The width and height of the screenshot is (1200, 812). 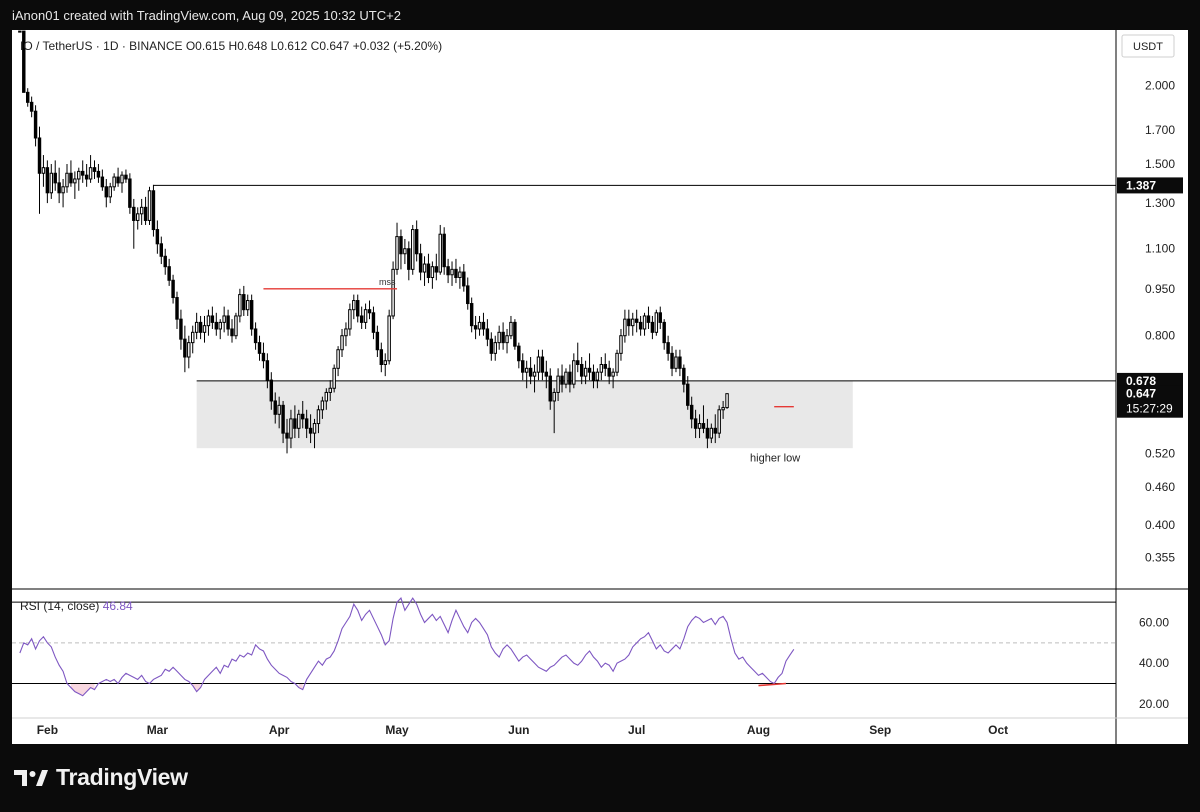 I want to click on price-tick-label: 1.700, so click(x=1160, y=130).